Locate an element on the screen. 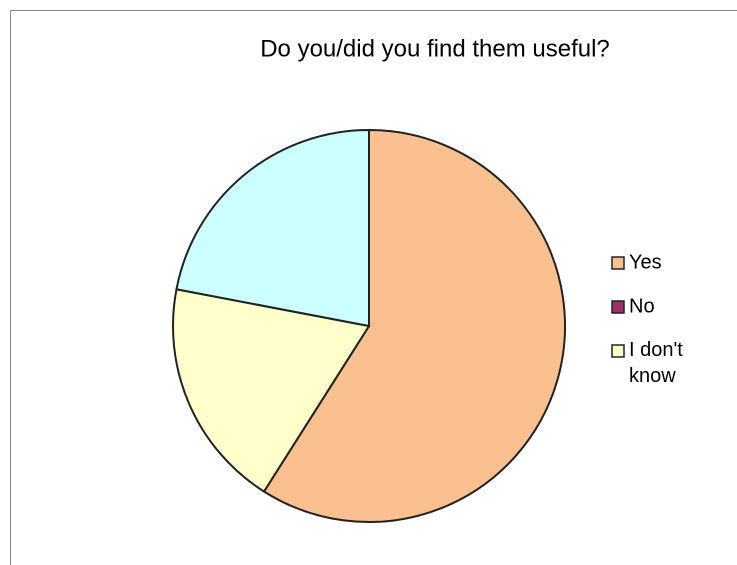  legend-label: No is located at coordinates (642, 306).